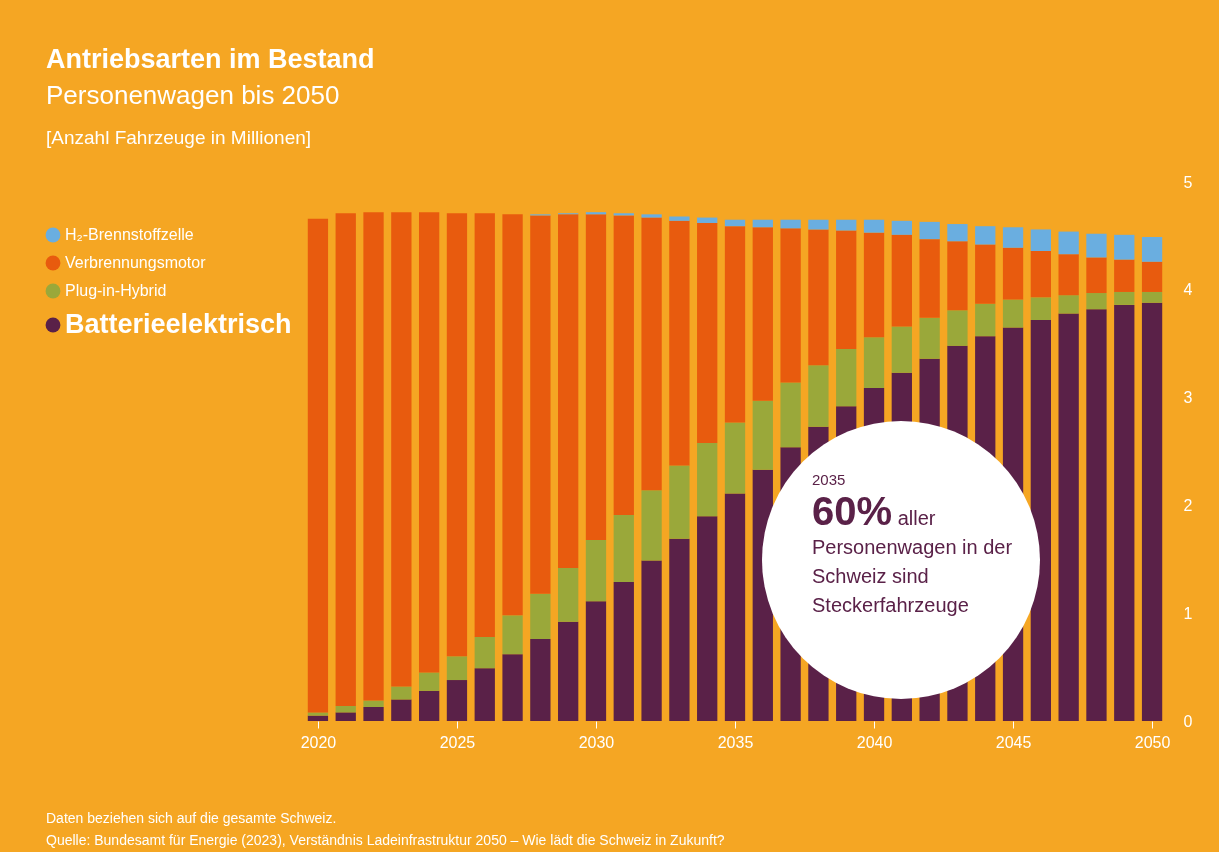 The width and height of the screenshot is (1219, 852). What do you see at coordinates (193, 95) in the screenshot?
I see `chart-subtitle: Personenwagen bis 2050` at bounding box center [193, 95].